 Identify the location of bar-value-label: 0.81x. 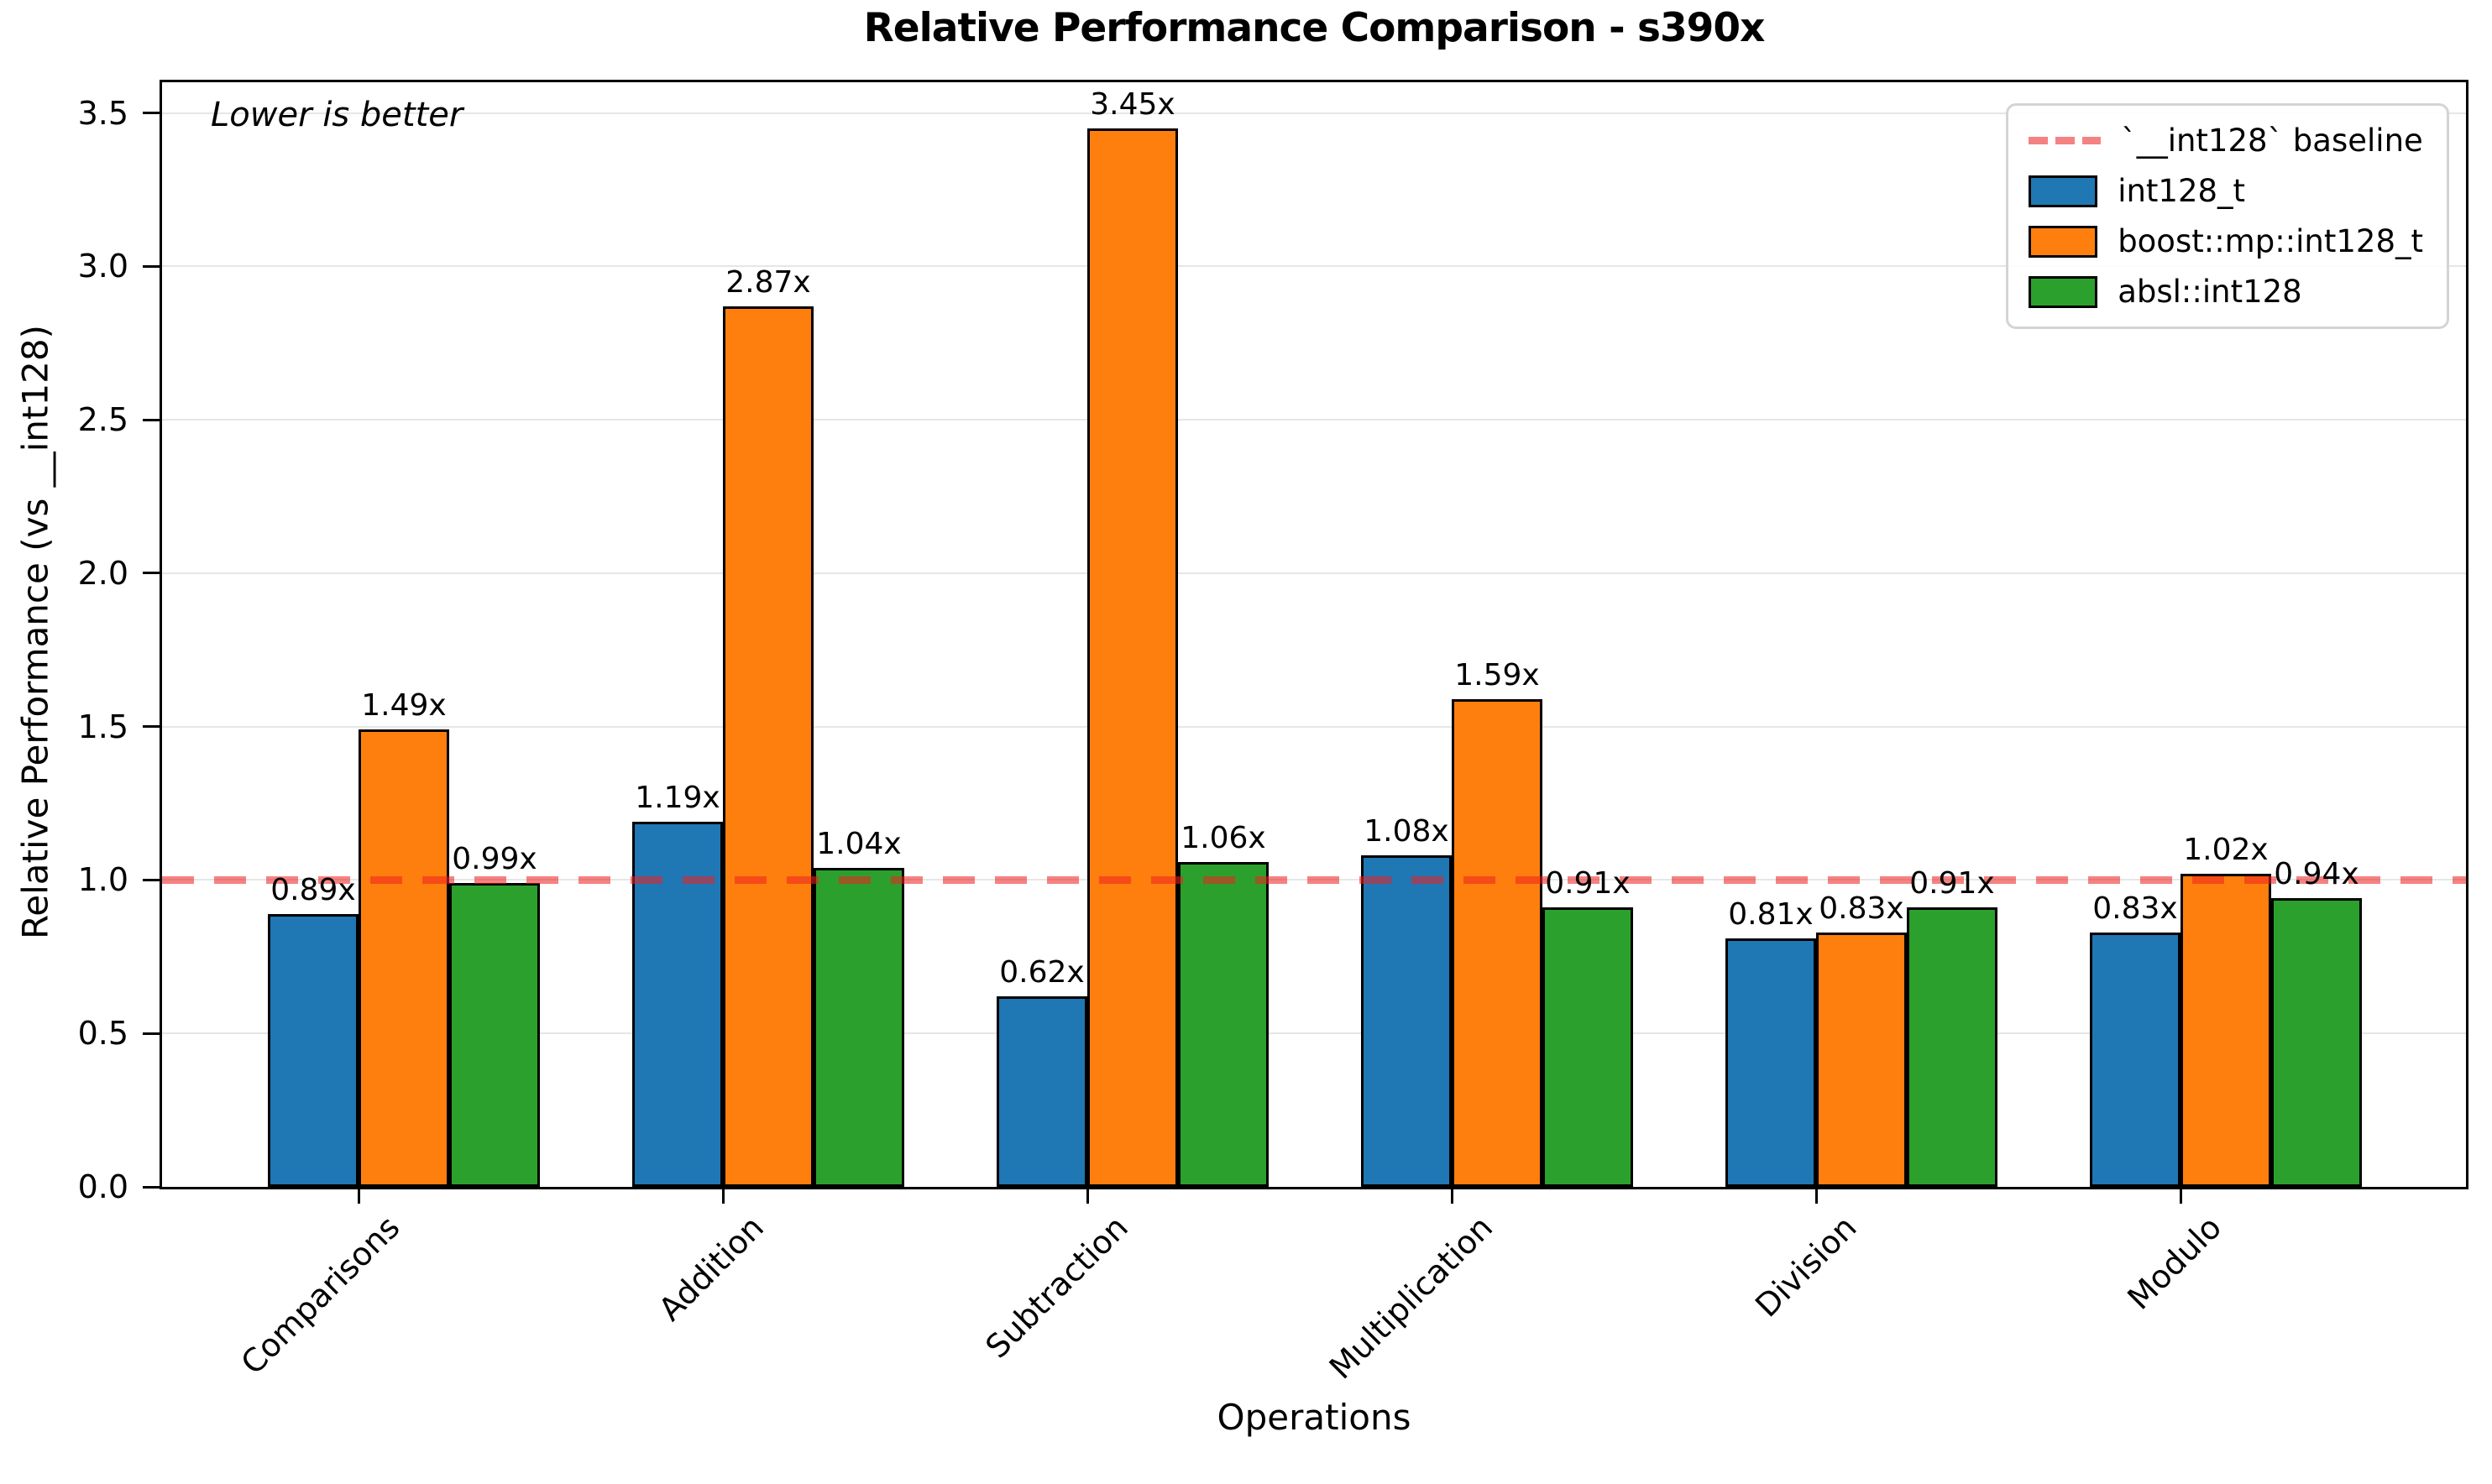
(1771, 914).